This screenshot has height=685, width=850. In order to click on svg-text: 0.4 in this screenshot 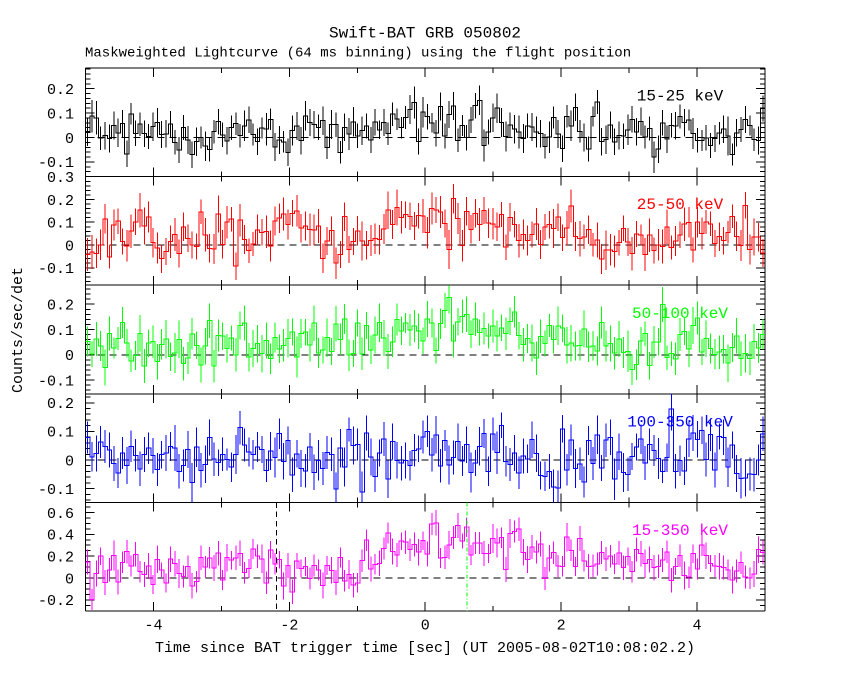, I will do `click(60, 536)`.